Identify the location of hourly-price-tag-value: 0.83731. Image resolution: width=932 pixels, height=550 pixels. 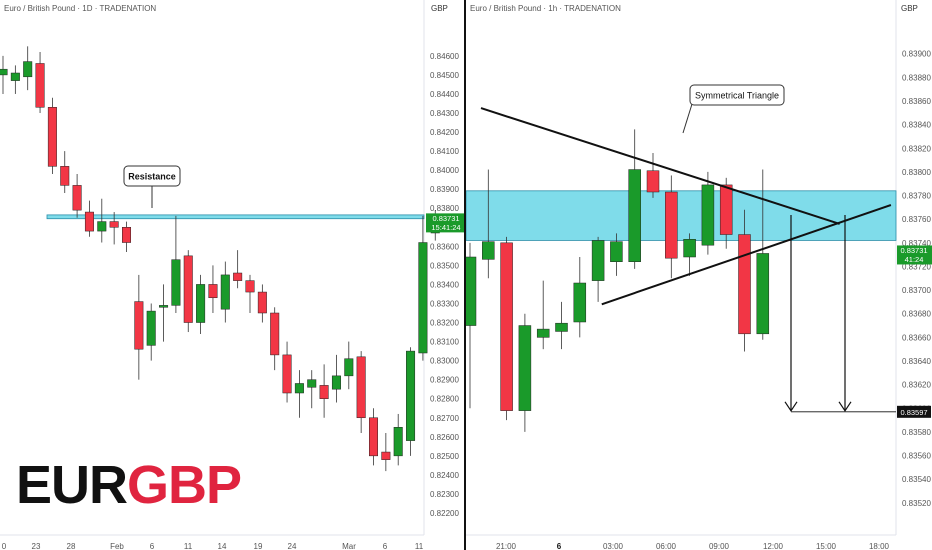
(913, 250).